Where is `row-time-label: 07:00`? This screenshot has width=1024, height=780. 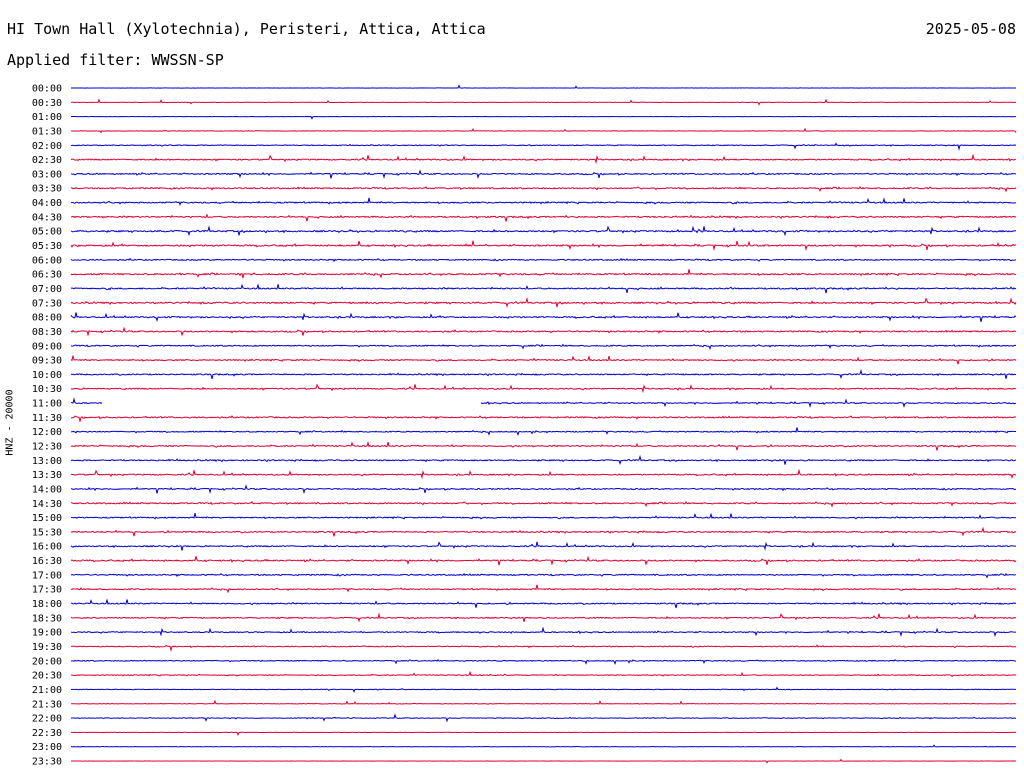
row-time-label: 07:00 is located at coordinates (47, 289).